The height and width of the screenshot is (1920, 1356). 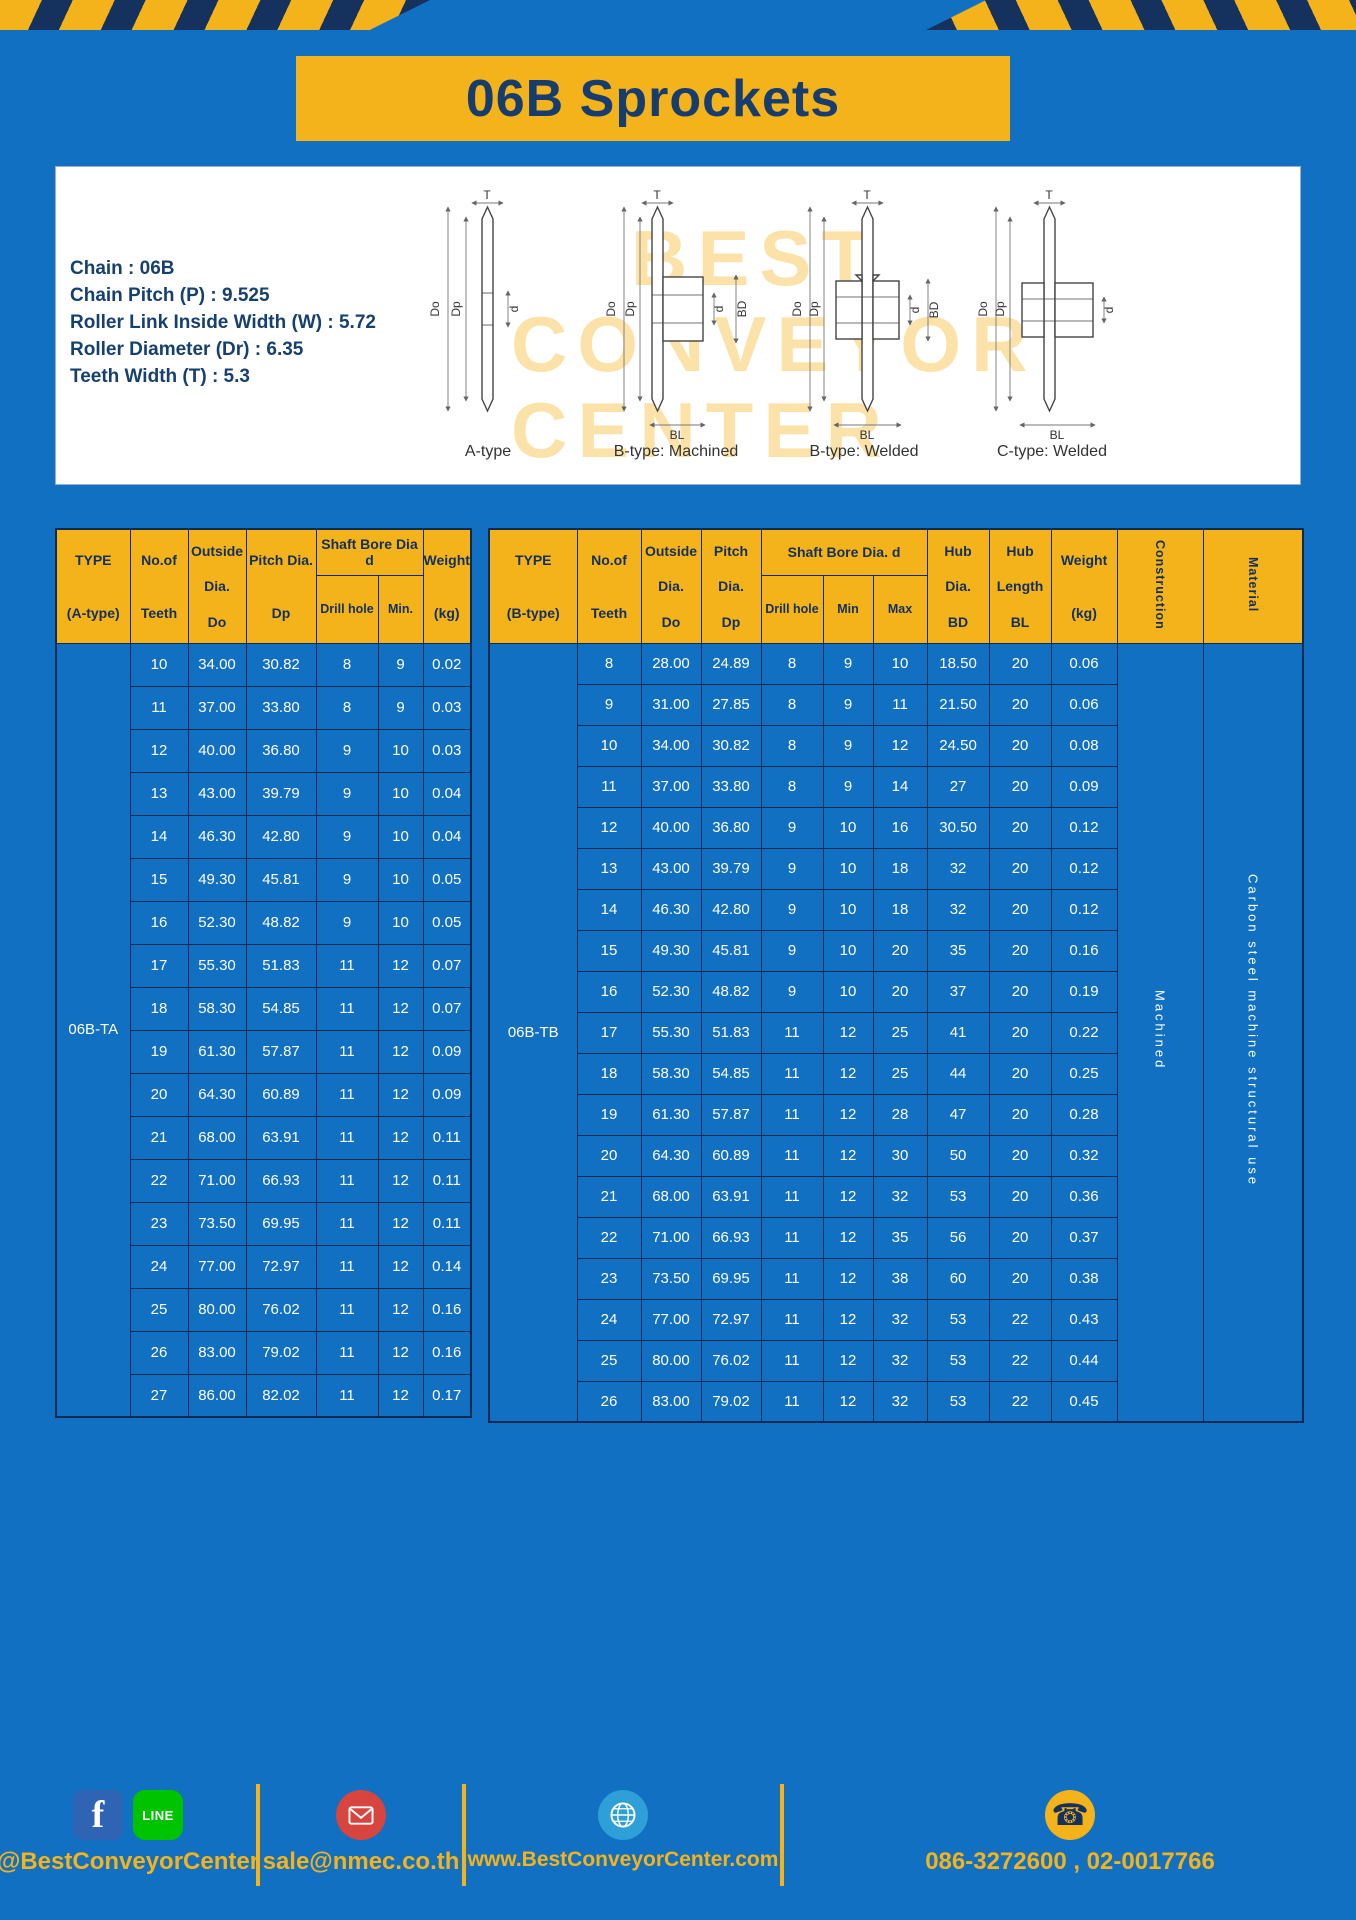 I want to click on email-icon, so click(x=361, y=1815).